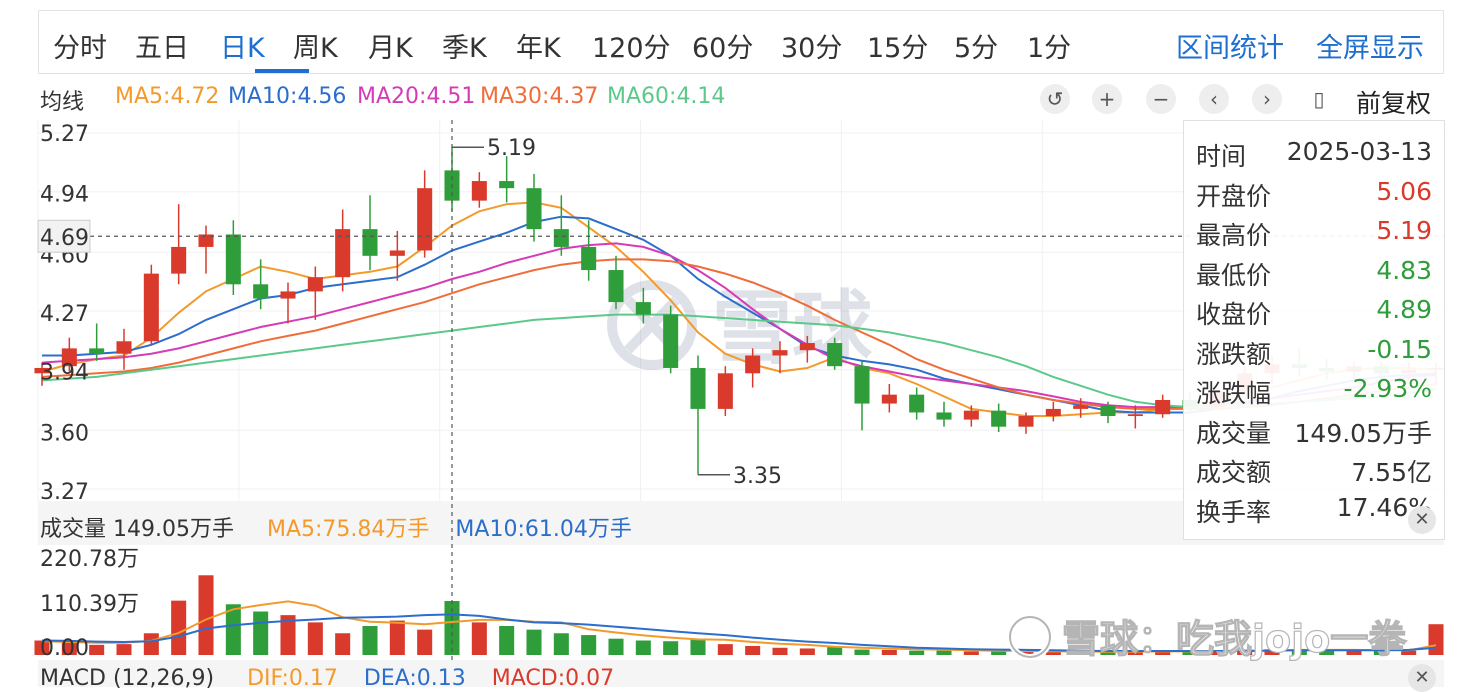  What do you see at coordinates (1394, 103) in the screenshot?
I see `fuquan-selector: 前复权` at bounding box center [1394, 103].